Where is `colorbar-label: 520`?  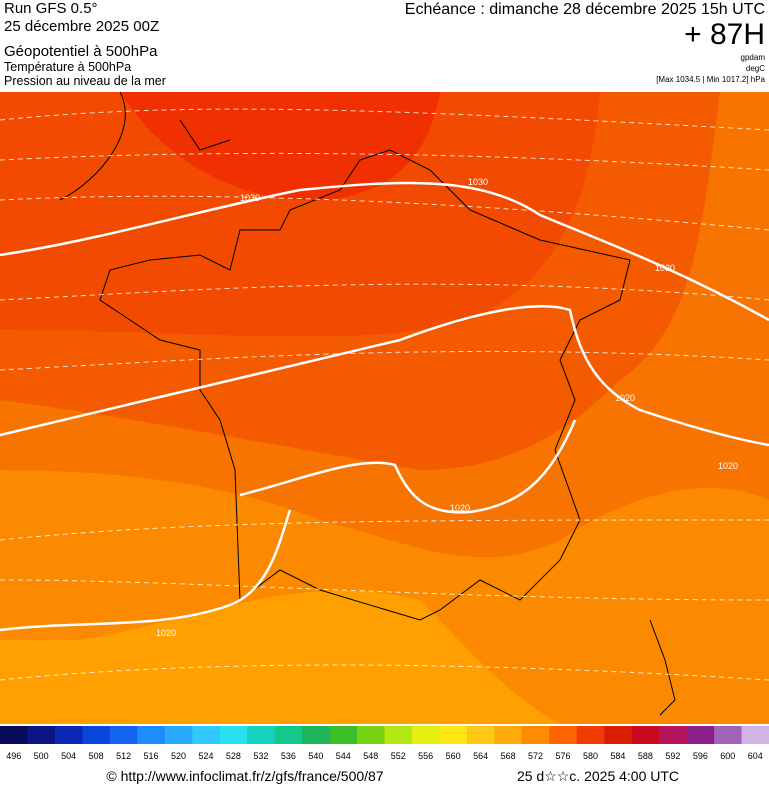 colorbar-label: 520 is located at coordinates (178, 756).